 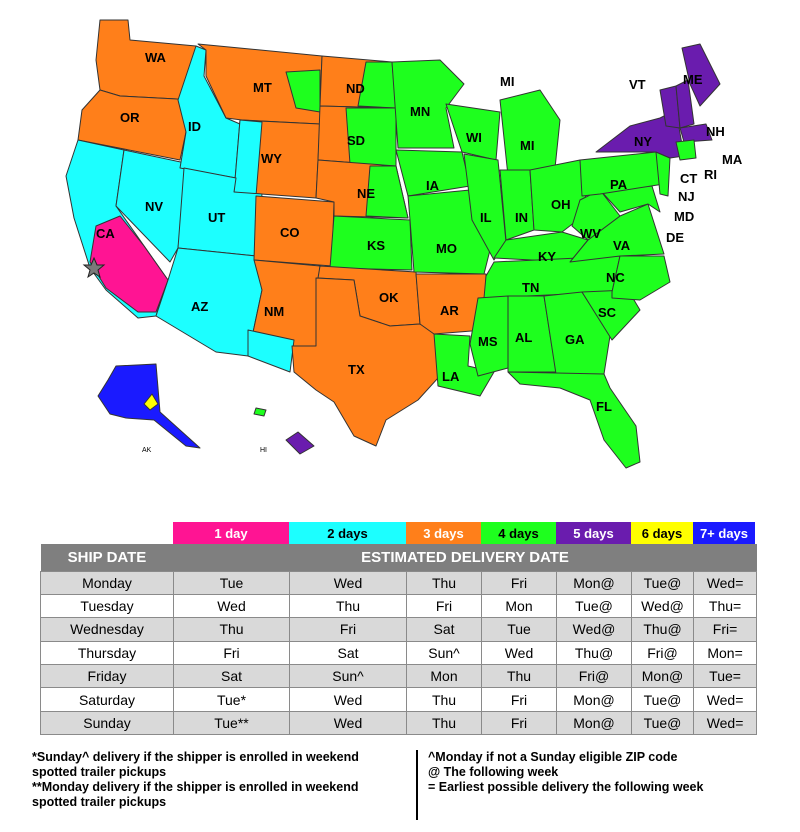 What do you see at coordinates (688, 178) in the screenshot?
I see `state-label-ct: CT` at bounding box center [688, 178].